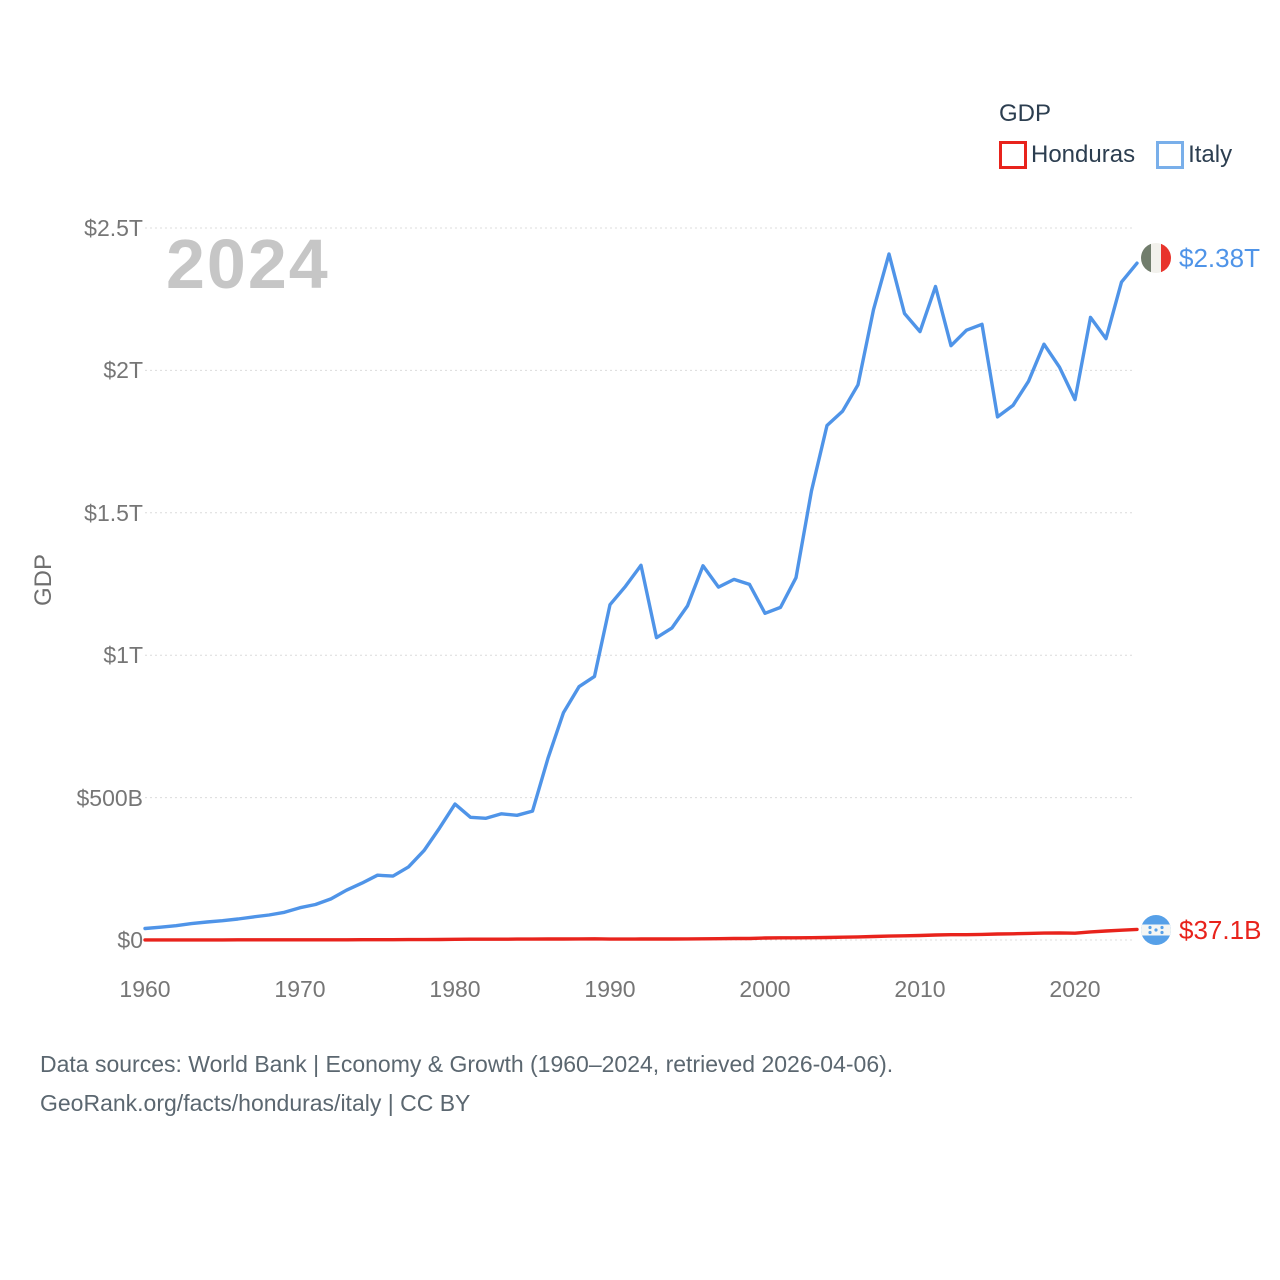 The height and width of the screenshot is (1280, 1280). Describe the element at coordinates (610, 989) in the screenshot. I see `x-tick-label: 1990` at that location.